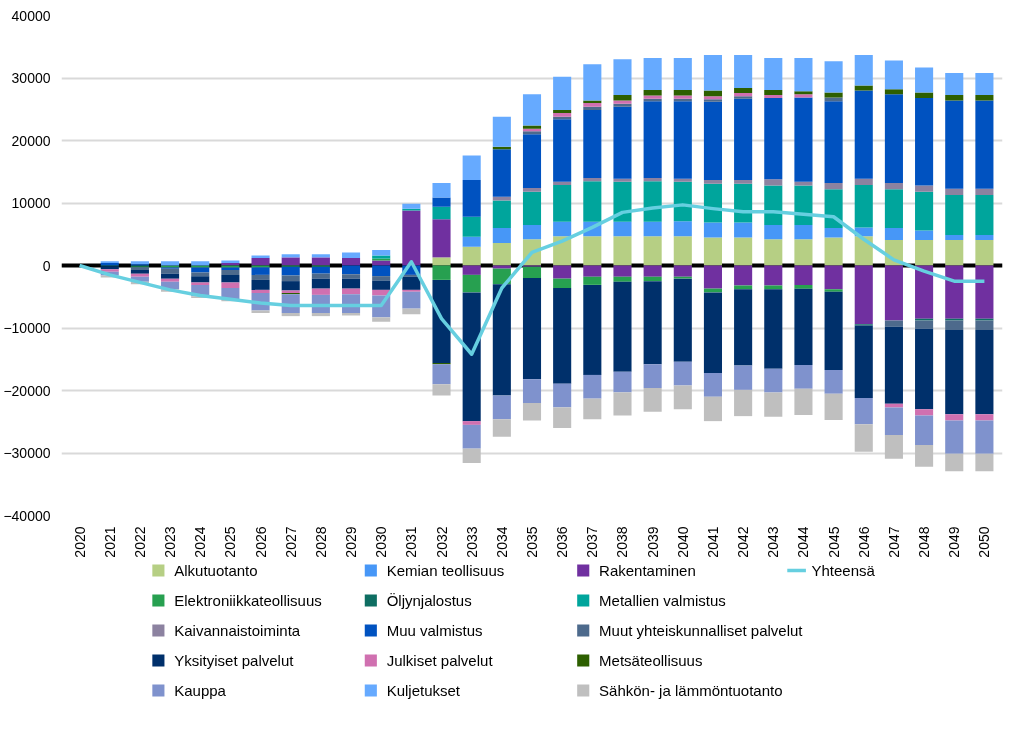  Describe the element at coordinates (27, 328) in the screenshot. I see `y-tick-label: −10000` at that location.